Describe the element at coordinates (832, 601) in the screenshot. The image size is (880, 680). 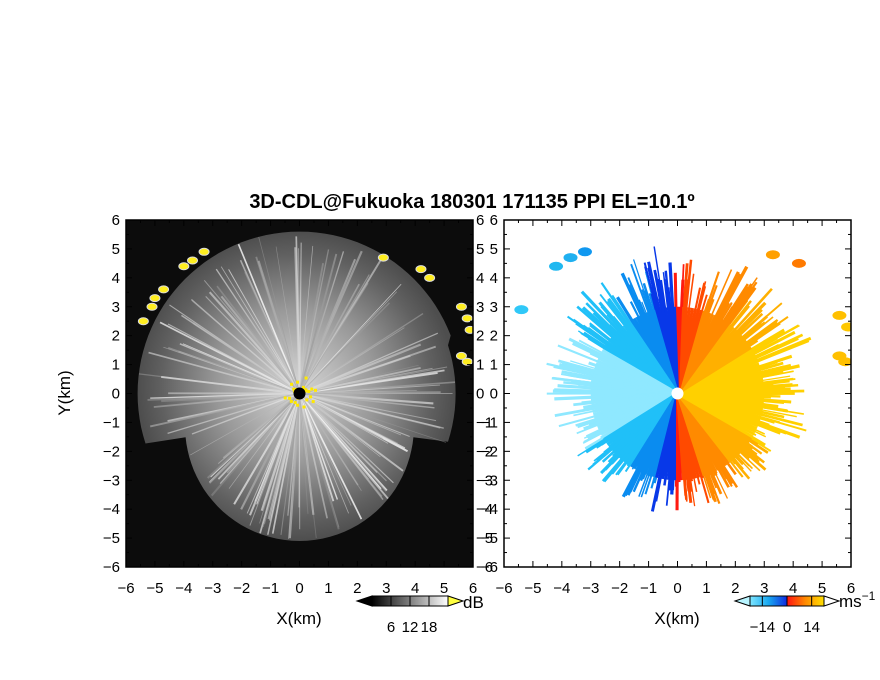
I see `colorbar-velocity-max-arrow` at that location.